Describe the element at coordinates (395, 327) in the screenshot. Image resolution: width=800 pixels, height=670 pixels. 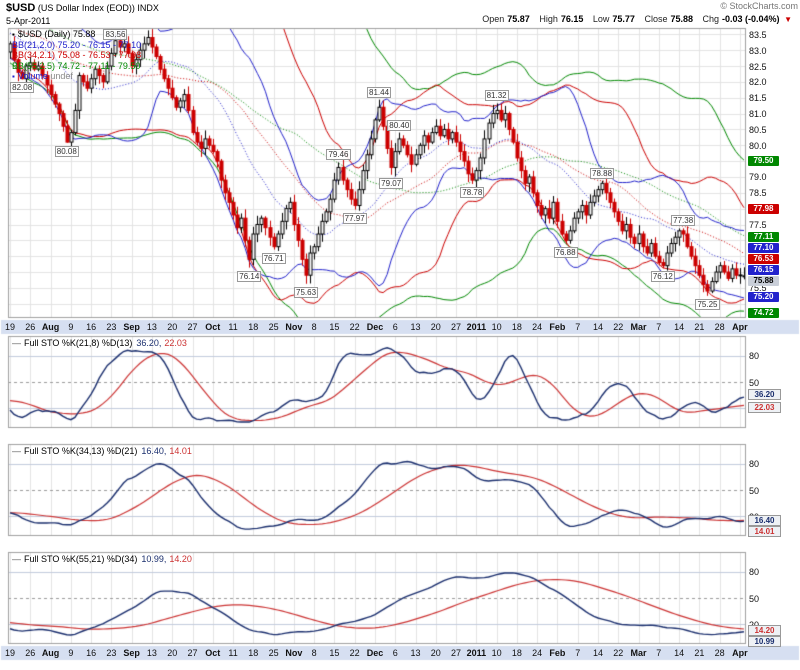
I see `x-axis-label: 6` at that location.